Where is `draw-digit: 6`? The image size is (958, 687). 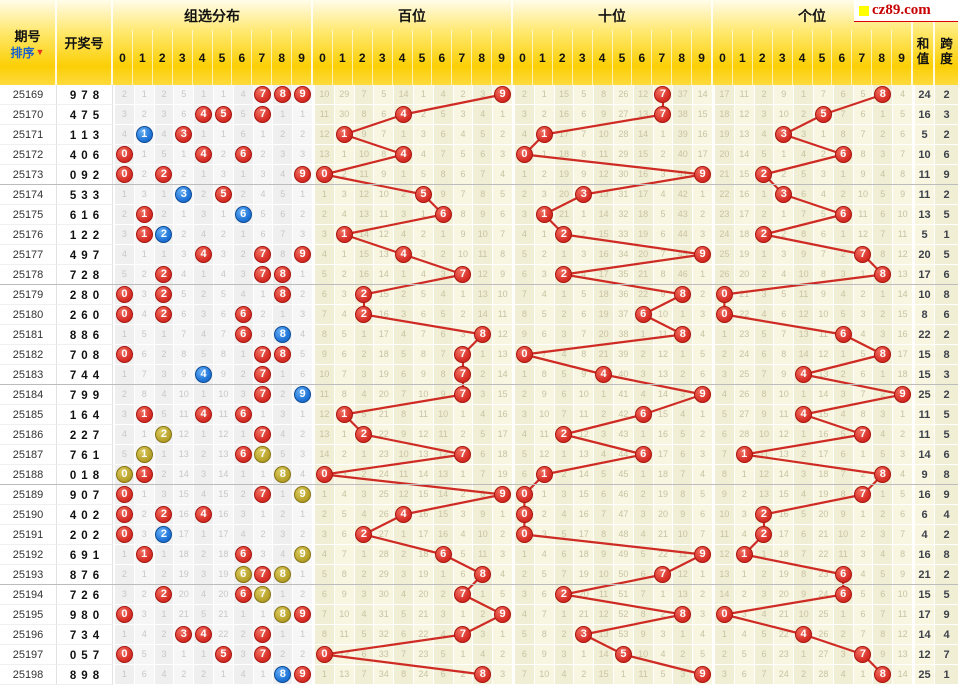
draw-digit: 6 is located at coordinates (96, 596).